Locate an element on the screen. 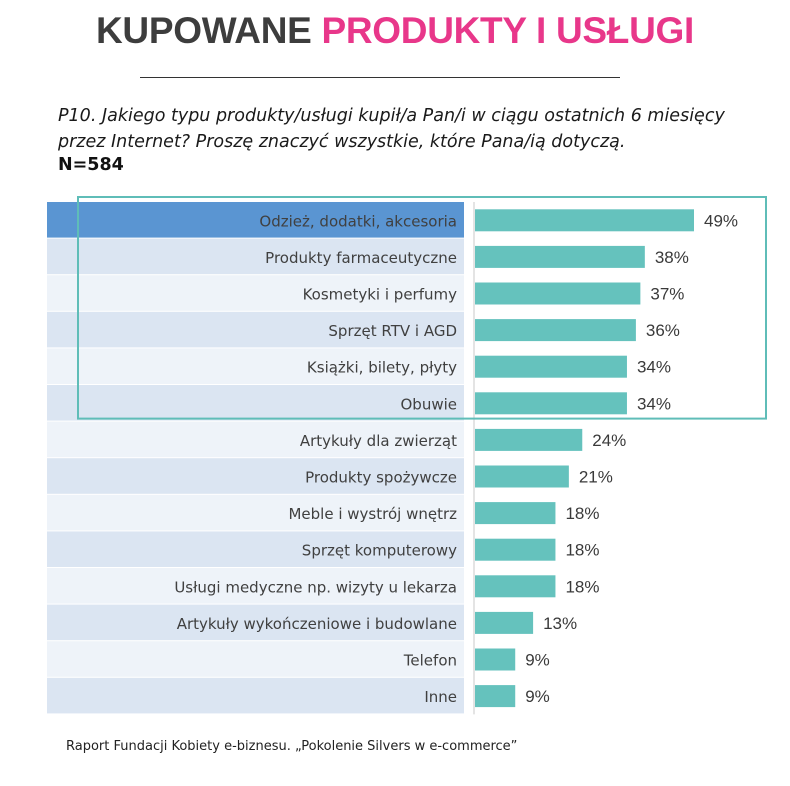  category-label: Telefon is located at coordinates (430, 661).